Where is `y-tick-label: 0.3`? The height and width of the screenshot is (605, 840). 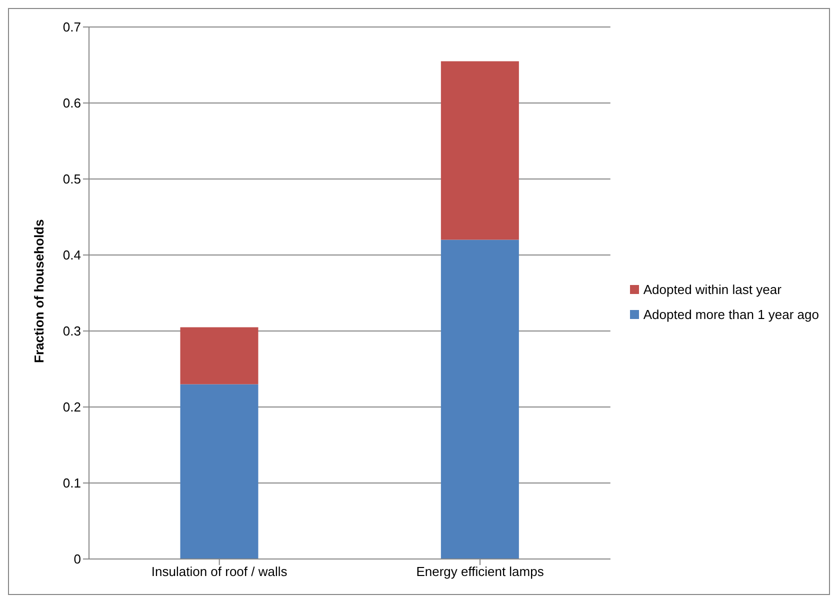 y-tick-label: 0.3 is located at coordinates (71, 331).